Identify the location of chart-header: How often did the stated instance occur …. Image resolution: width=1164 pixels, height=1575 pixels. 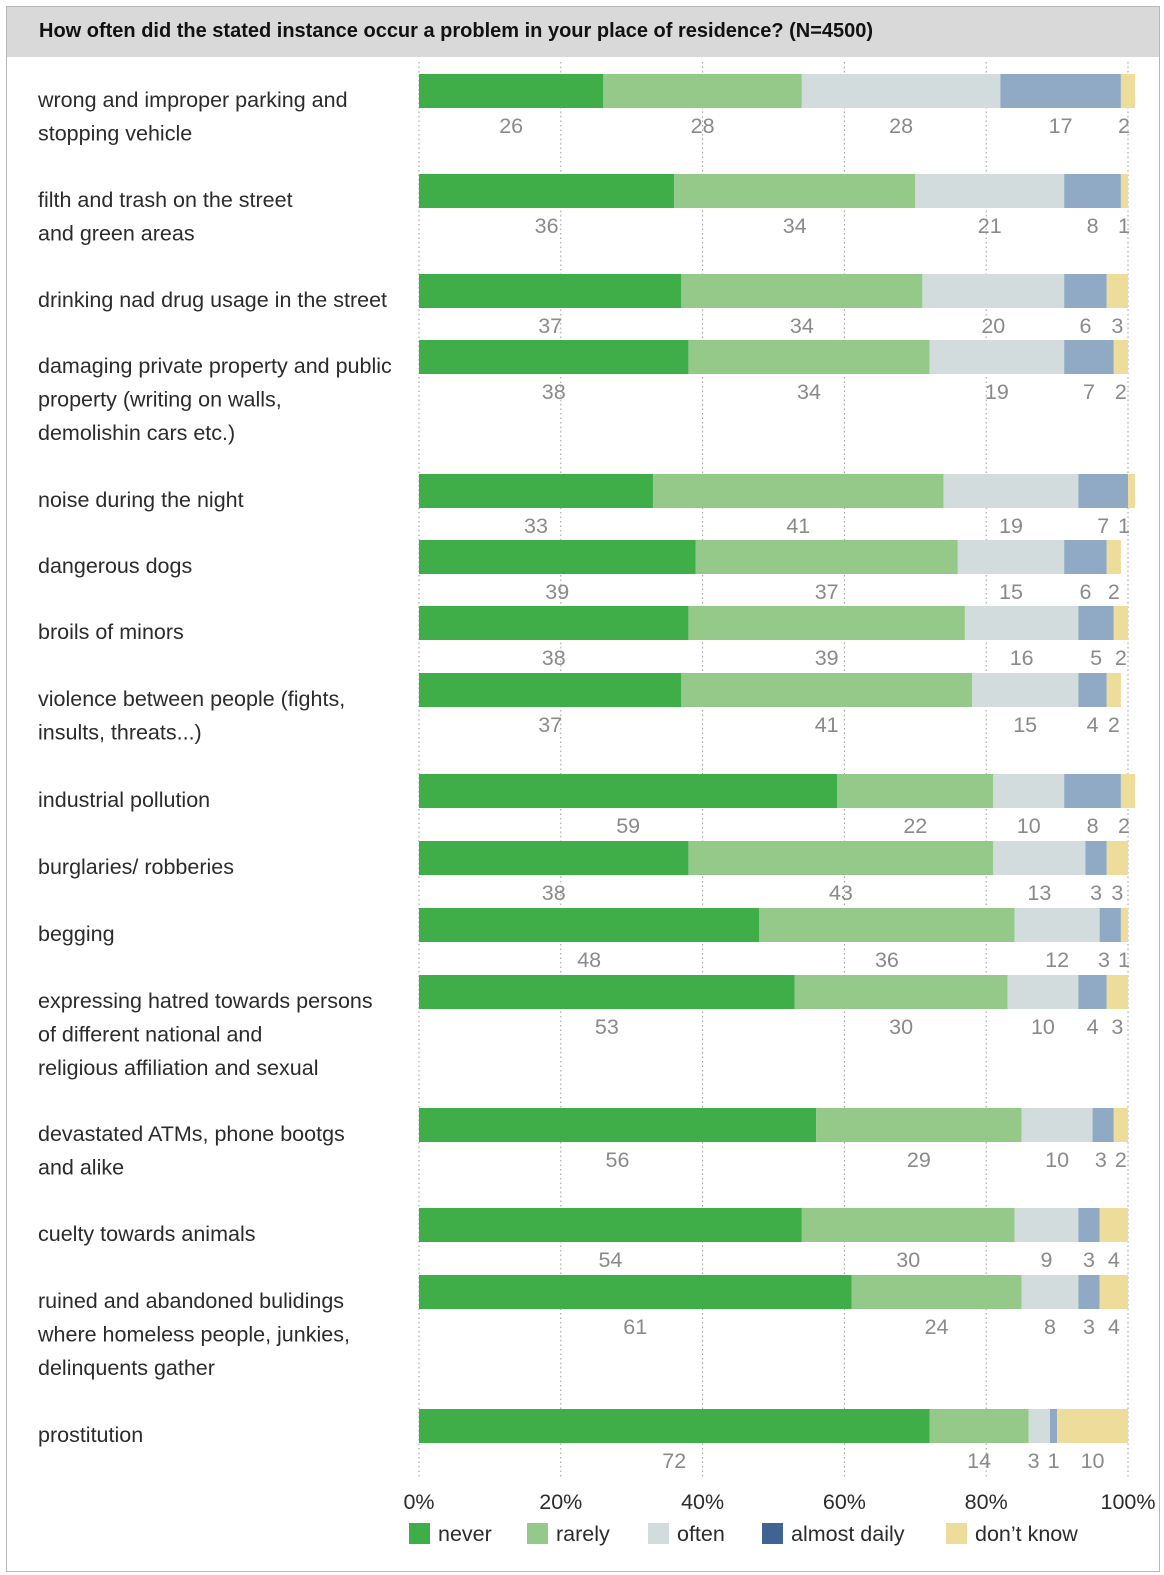
(583, 32).